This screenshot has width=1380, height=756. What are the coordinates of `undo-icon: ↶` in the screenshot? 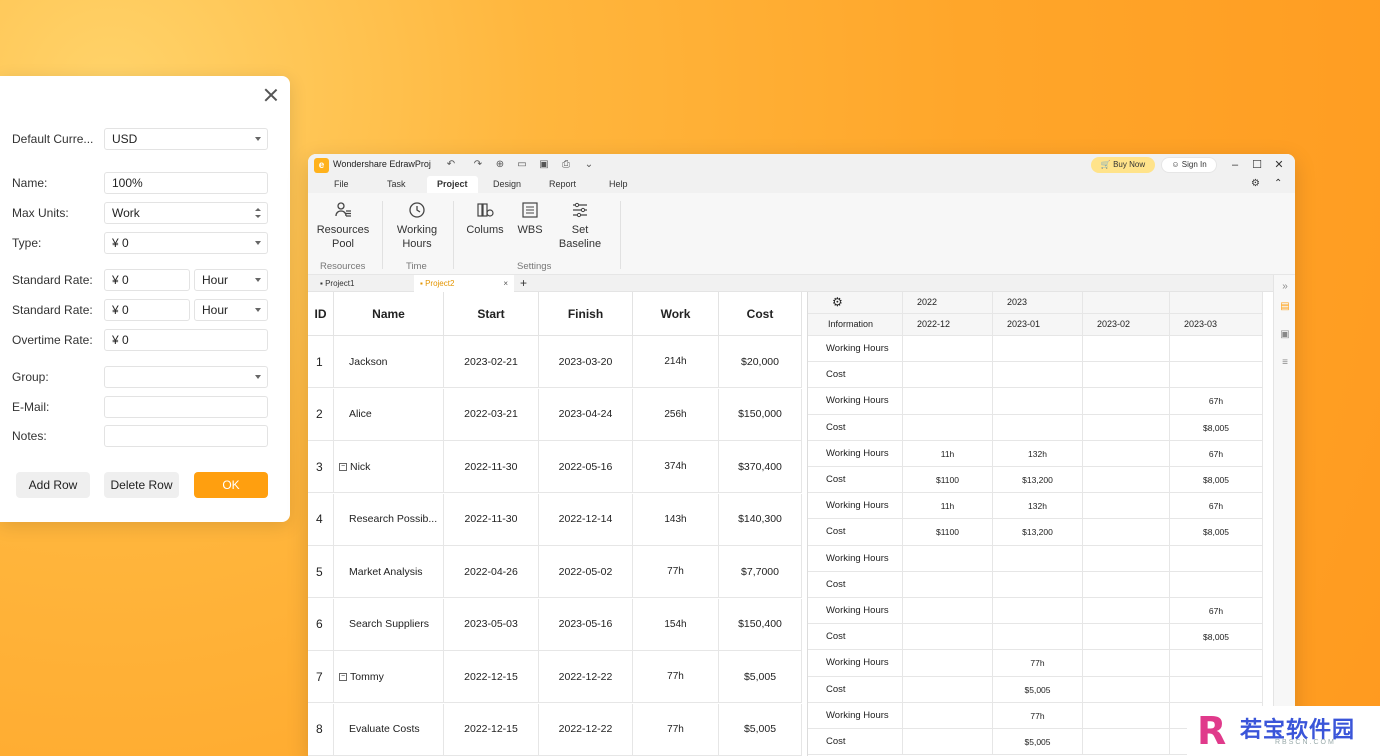 It's located at (451, 164).